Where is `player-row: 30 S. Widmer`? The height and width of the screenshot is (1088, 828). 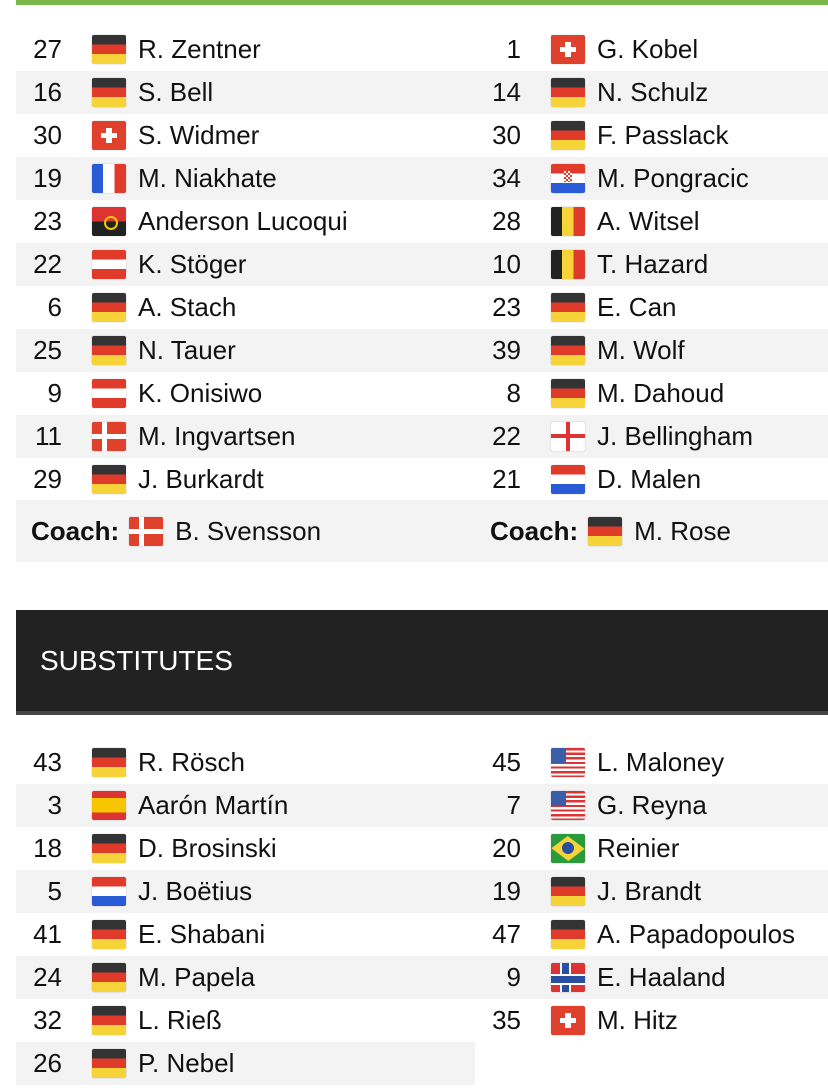 player-row: 30 S. Widmer is located at coordinates (245, 135).